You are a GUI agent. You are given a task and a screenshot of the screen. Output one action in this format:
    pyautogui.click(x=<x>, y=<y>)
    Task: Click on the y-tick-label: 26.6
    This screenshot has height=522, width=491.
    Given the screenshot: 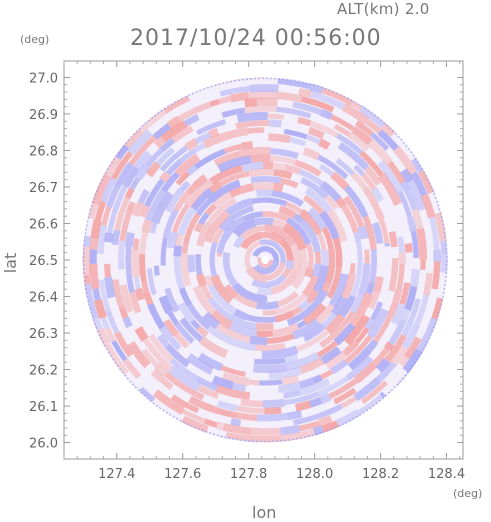 What is the action you would take?
    pyautogui.click(x=43, y=224)
    